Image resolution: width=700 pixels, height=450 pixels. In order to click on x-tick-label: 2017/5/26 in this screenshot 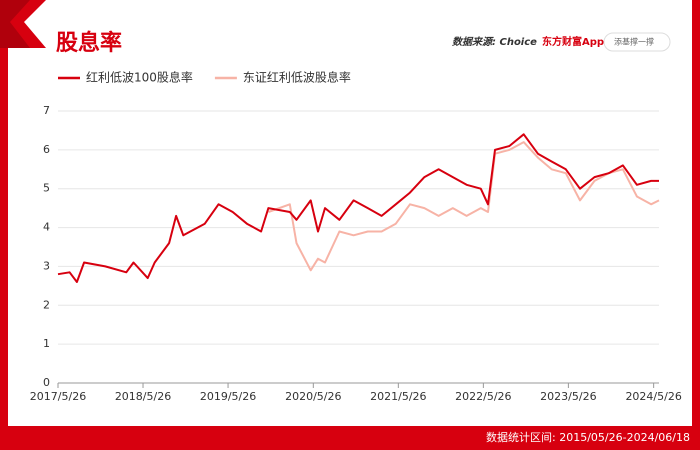, I will do `click(58, 396)`.